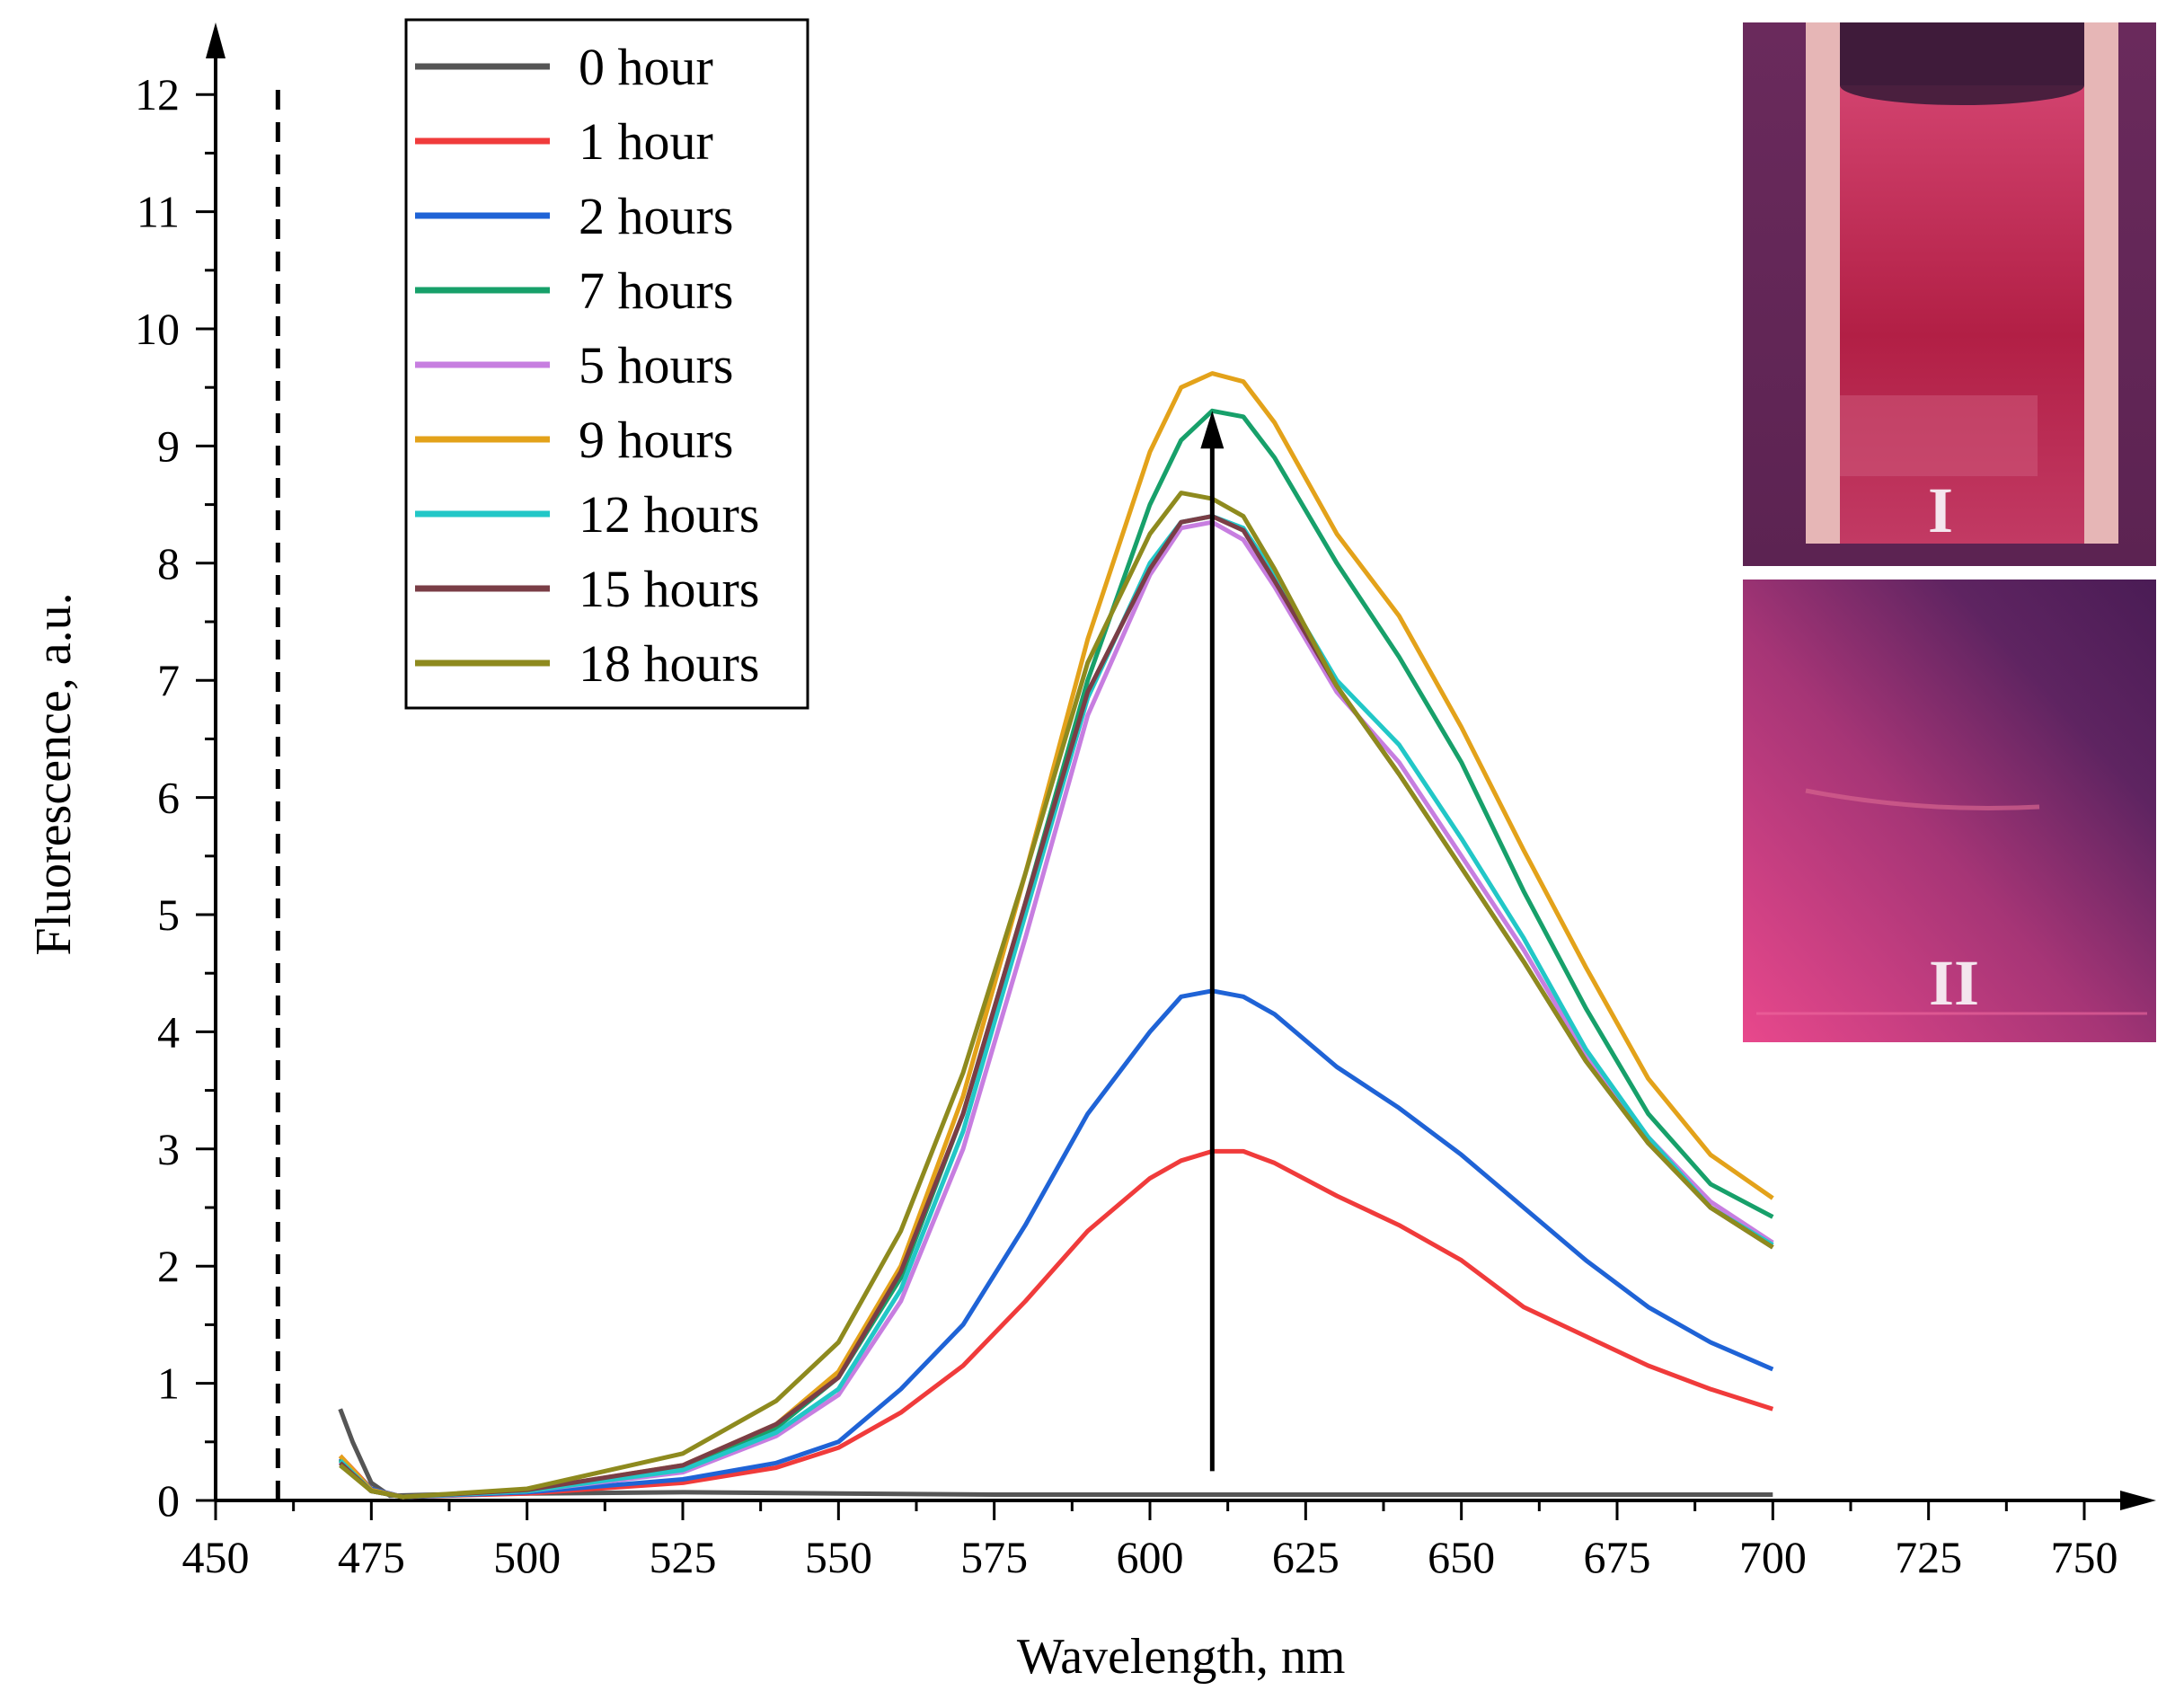 This screenshot has height=1708, width=2175. Describe the element at coordinates (1306, 1557) in the screenshot. I see `x-tick-label: 625` at that location.